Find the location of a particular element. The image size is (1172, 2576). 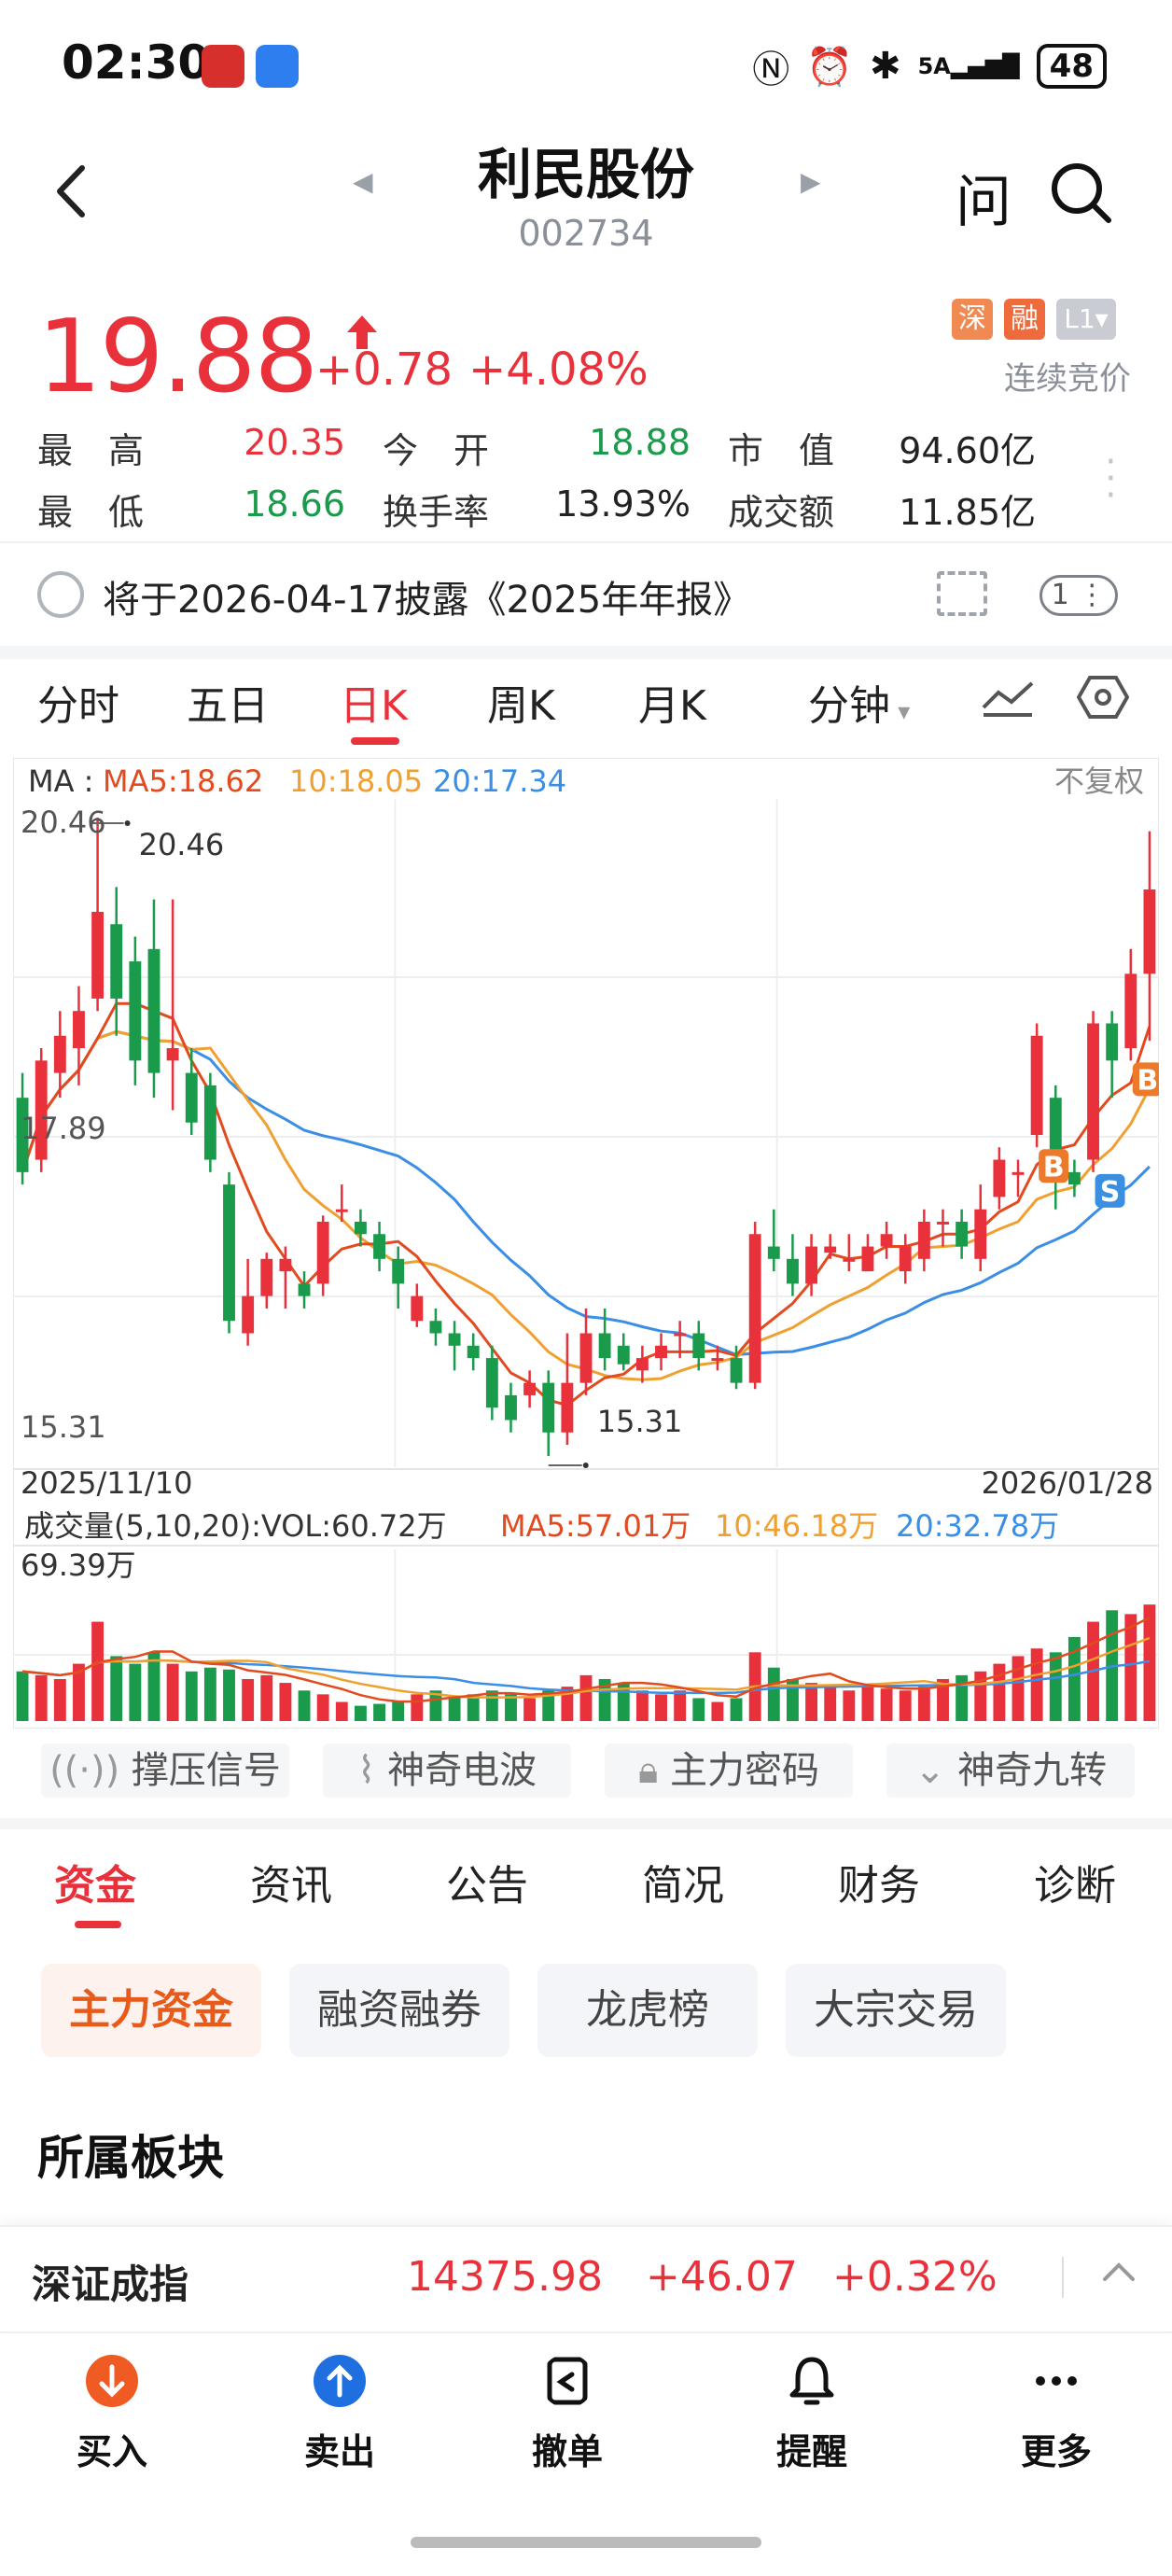

tab-funds: 资金 is located at coordinates (95, 1886).